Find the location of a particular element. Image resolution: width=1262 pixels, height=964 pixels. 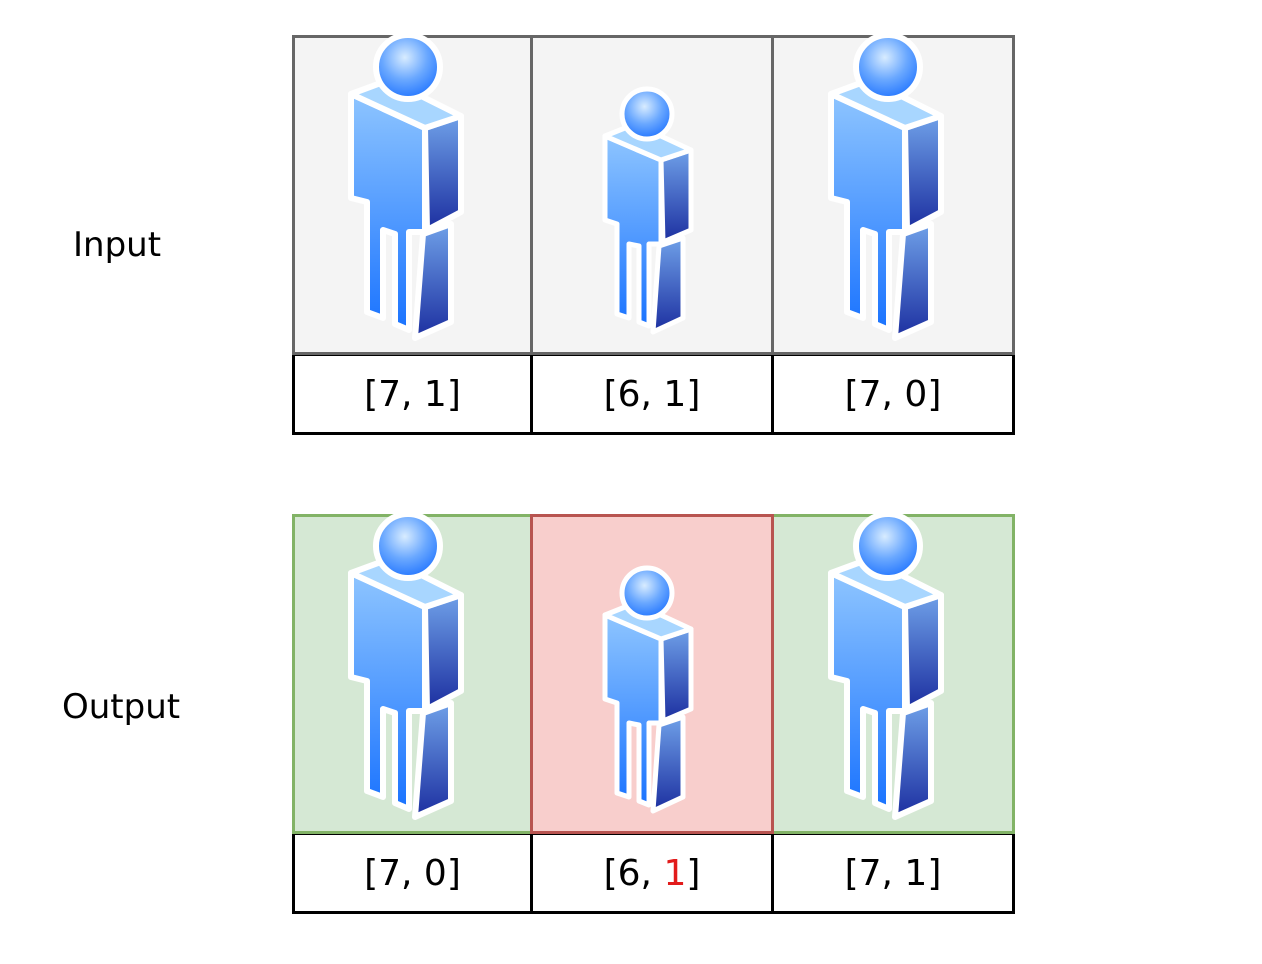

output-pair-2: [6, 1] is located at coordinates (652, 873).